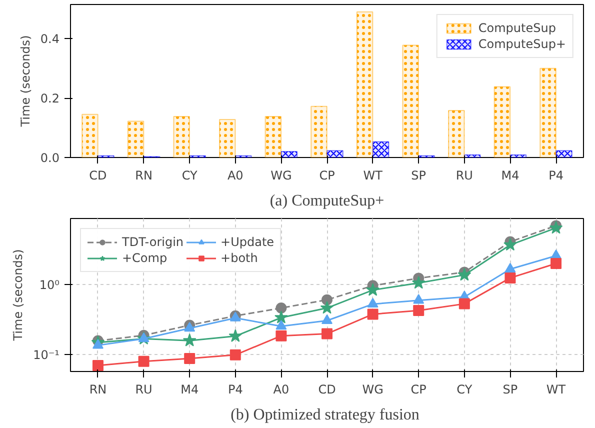 The image size is (595, 428). Describe the element at coordinates (325, 415) in the screenshot. I see `text: (b) Optimized strategy fusion` at that location.